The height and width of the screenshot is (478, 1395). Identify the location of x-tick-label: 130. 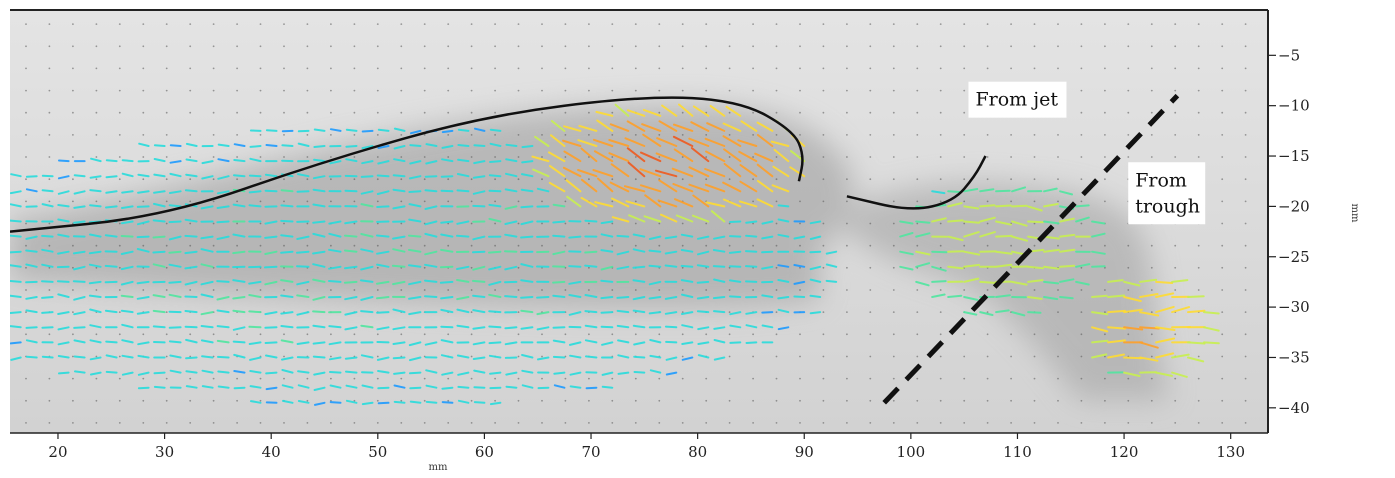
(1230, 452).